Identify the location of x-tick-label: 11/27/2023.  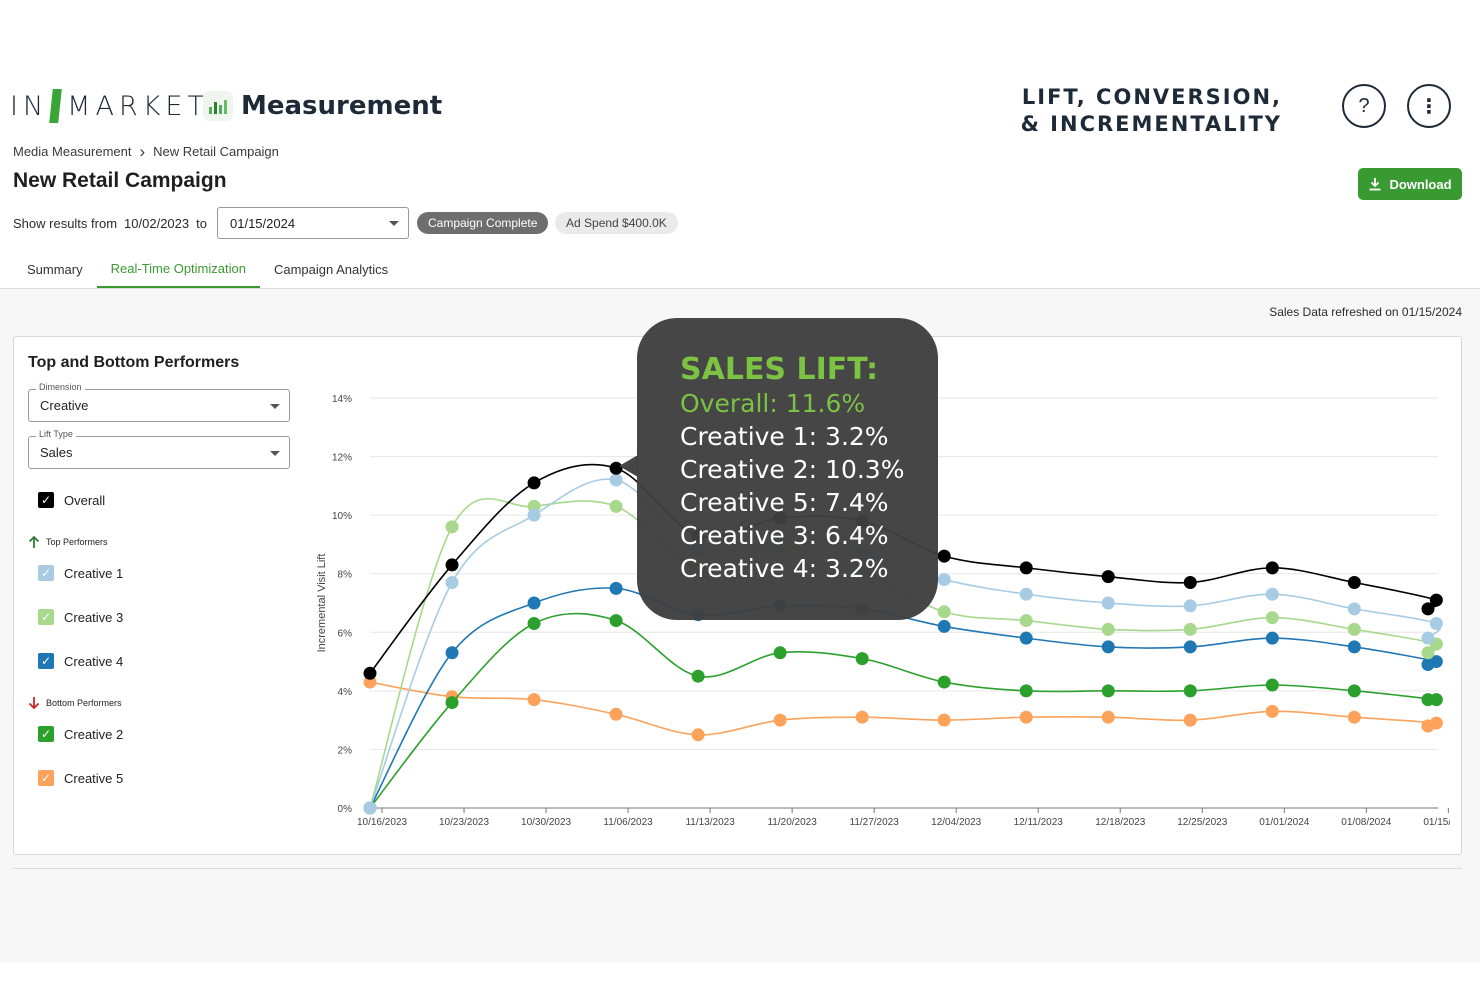
(875, 822).